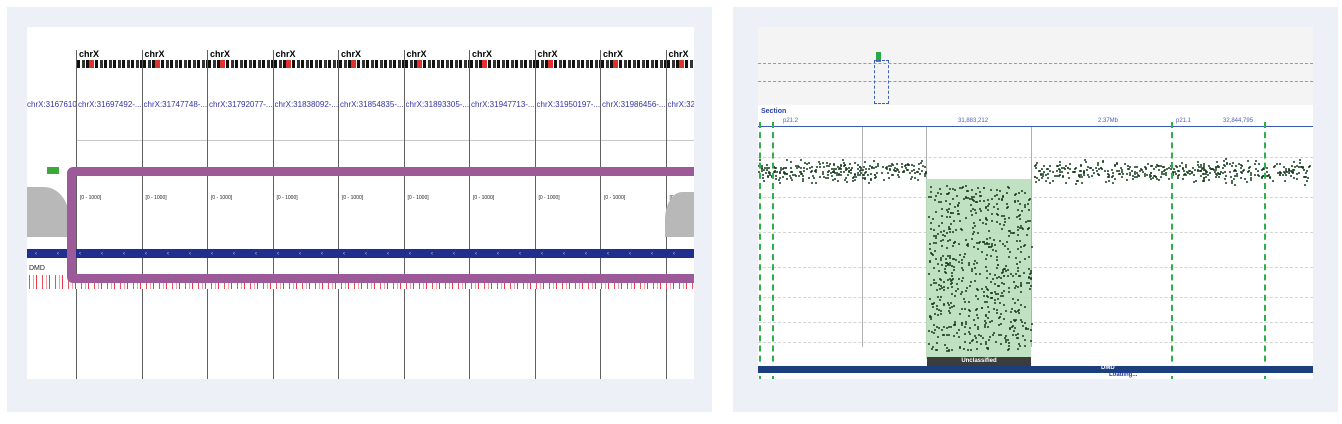  Describe the element at coordinates (679, 214) in the screenshot. I see `coverage-track` at that location.